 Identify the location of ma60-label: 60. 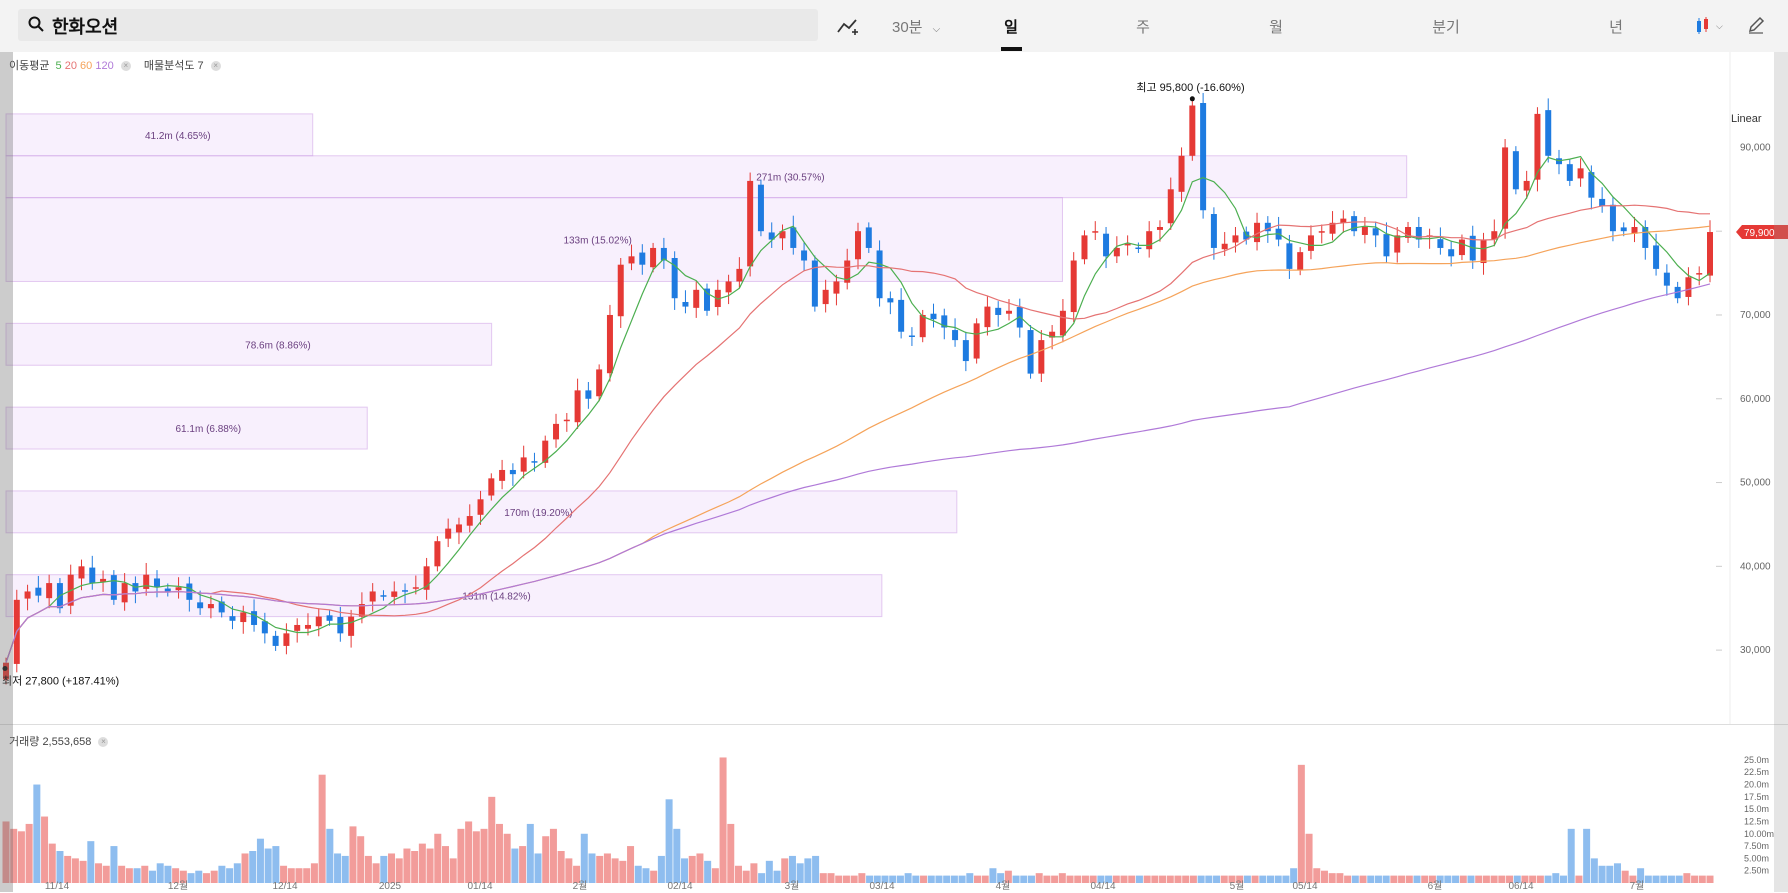
(86, 66).